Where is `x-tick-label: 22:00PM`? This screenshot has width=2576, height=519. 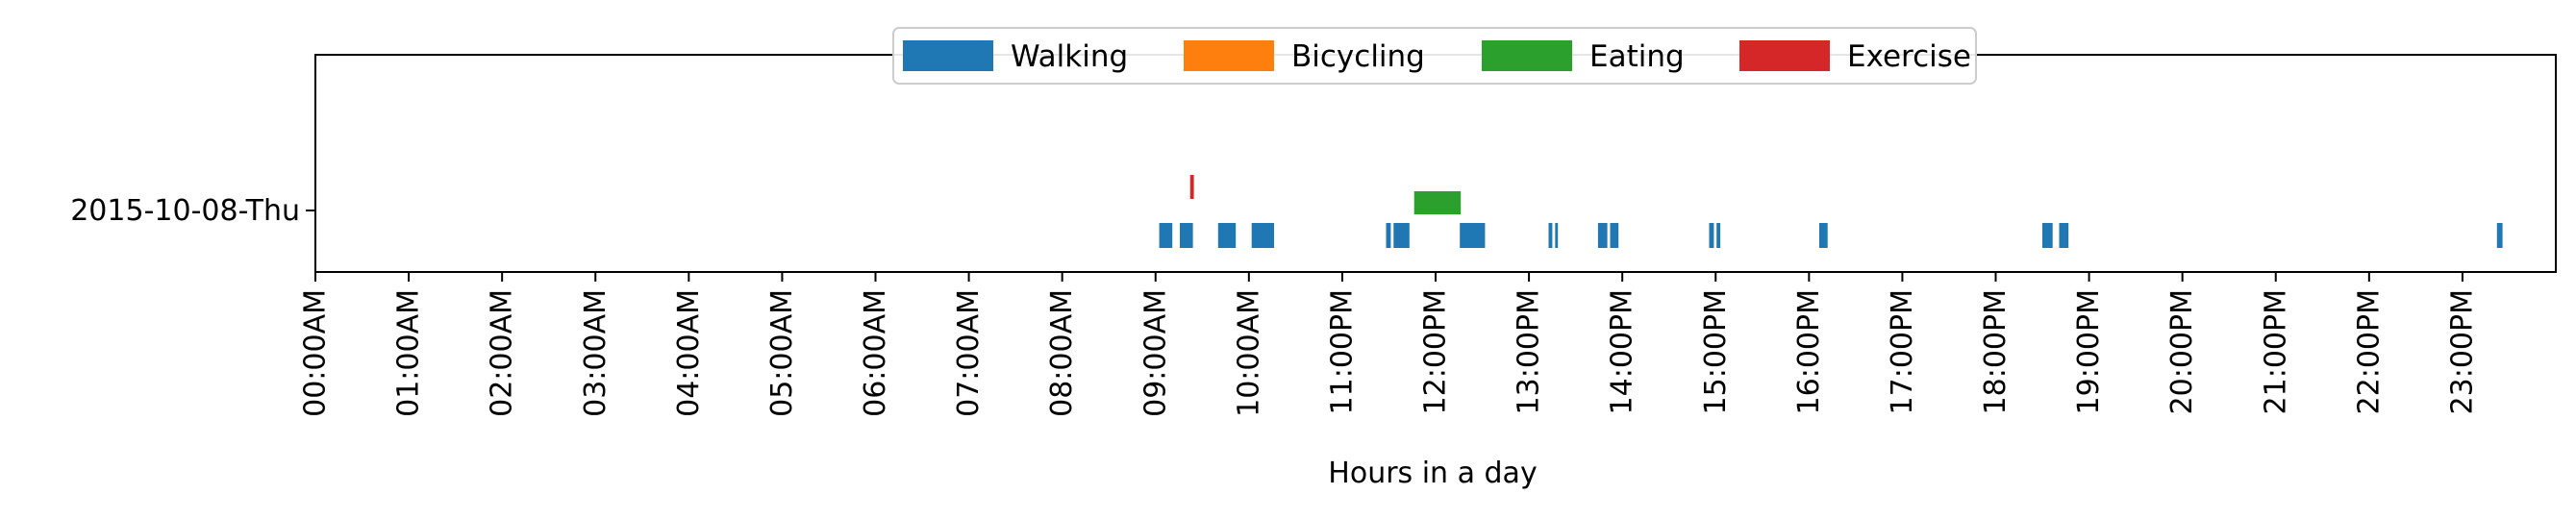 x-tick-label: 22:00PM is located at coordinates (2369, 351).